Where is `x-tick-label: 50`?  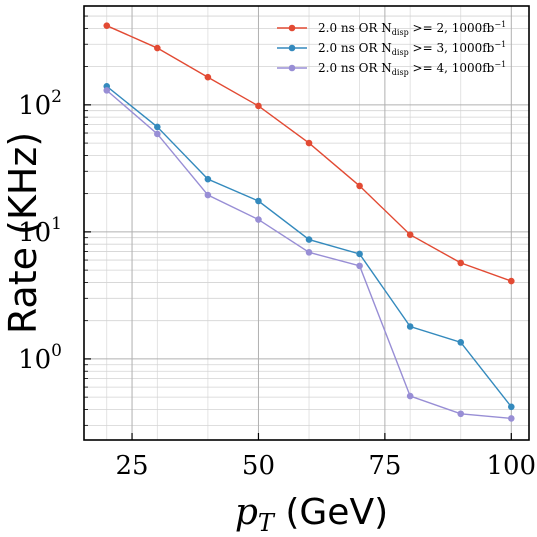
x-tick-label: 50 is located at coordinates (258, 466).